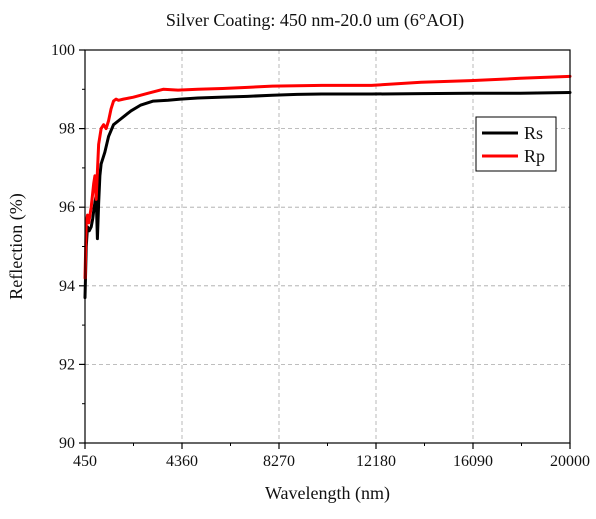 This screenshot has width=596, height=519. I want to click on x-tick-labels: 450 4360 8270 12180 16090 20000, so click(331, 461).